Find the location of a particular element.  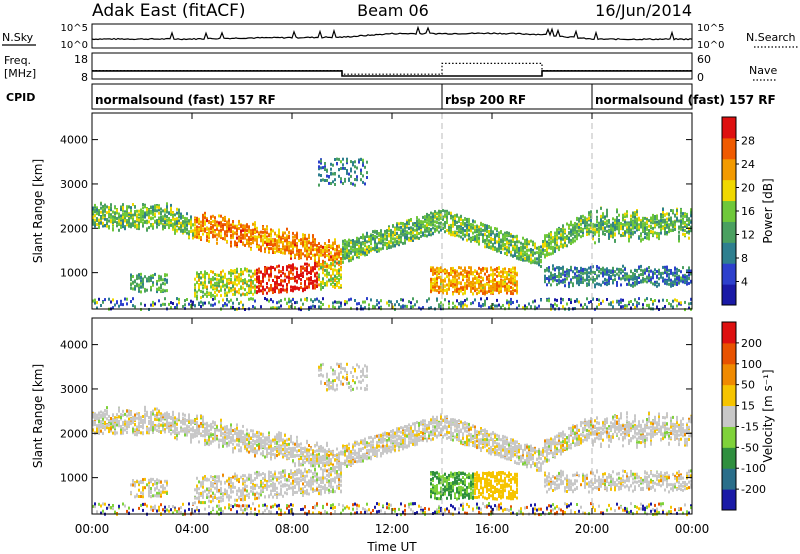

noise-sky-trace is located at coordinates (392, 33).